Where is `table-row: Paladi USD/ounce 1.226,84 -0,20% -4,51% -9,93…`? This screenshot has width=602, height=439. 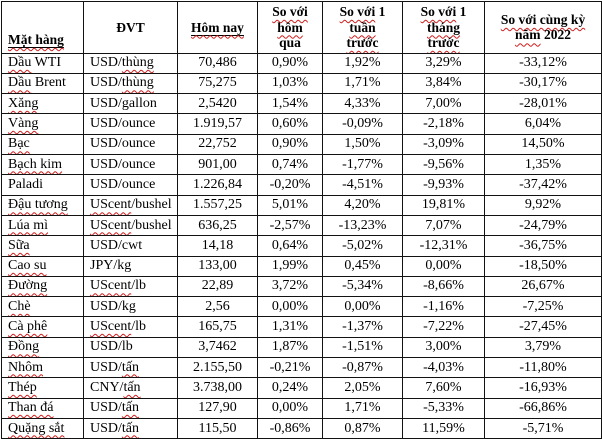
table-row: Paladi USD/ounce 1.226,84 -0,20% -4,51% -9,93… is located at coordinates (301, 185).